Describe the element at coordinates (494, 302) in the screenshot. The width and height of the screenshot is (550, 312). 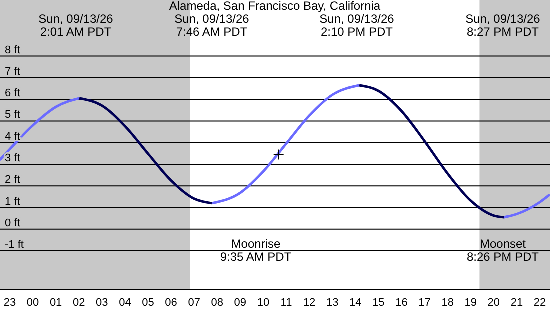
I see `x-tick-label: 20` at that location.